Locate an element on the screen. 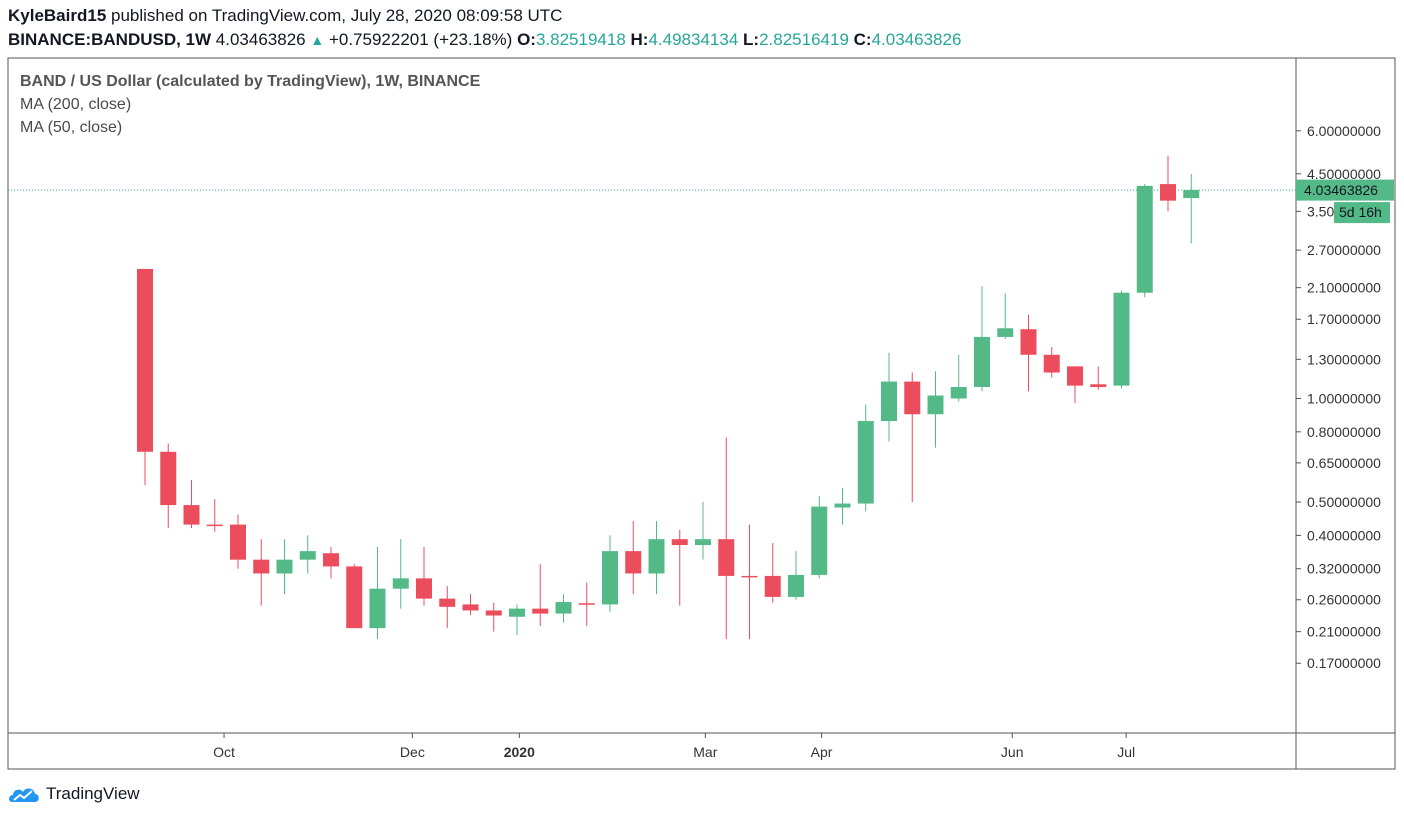  author-name: KyleBaird15 is located at coordinates (57, 15).